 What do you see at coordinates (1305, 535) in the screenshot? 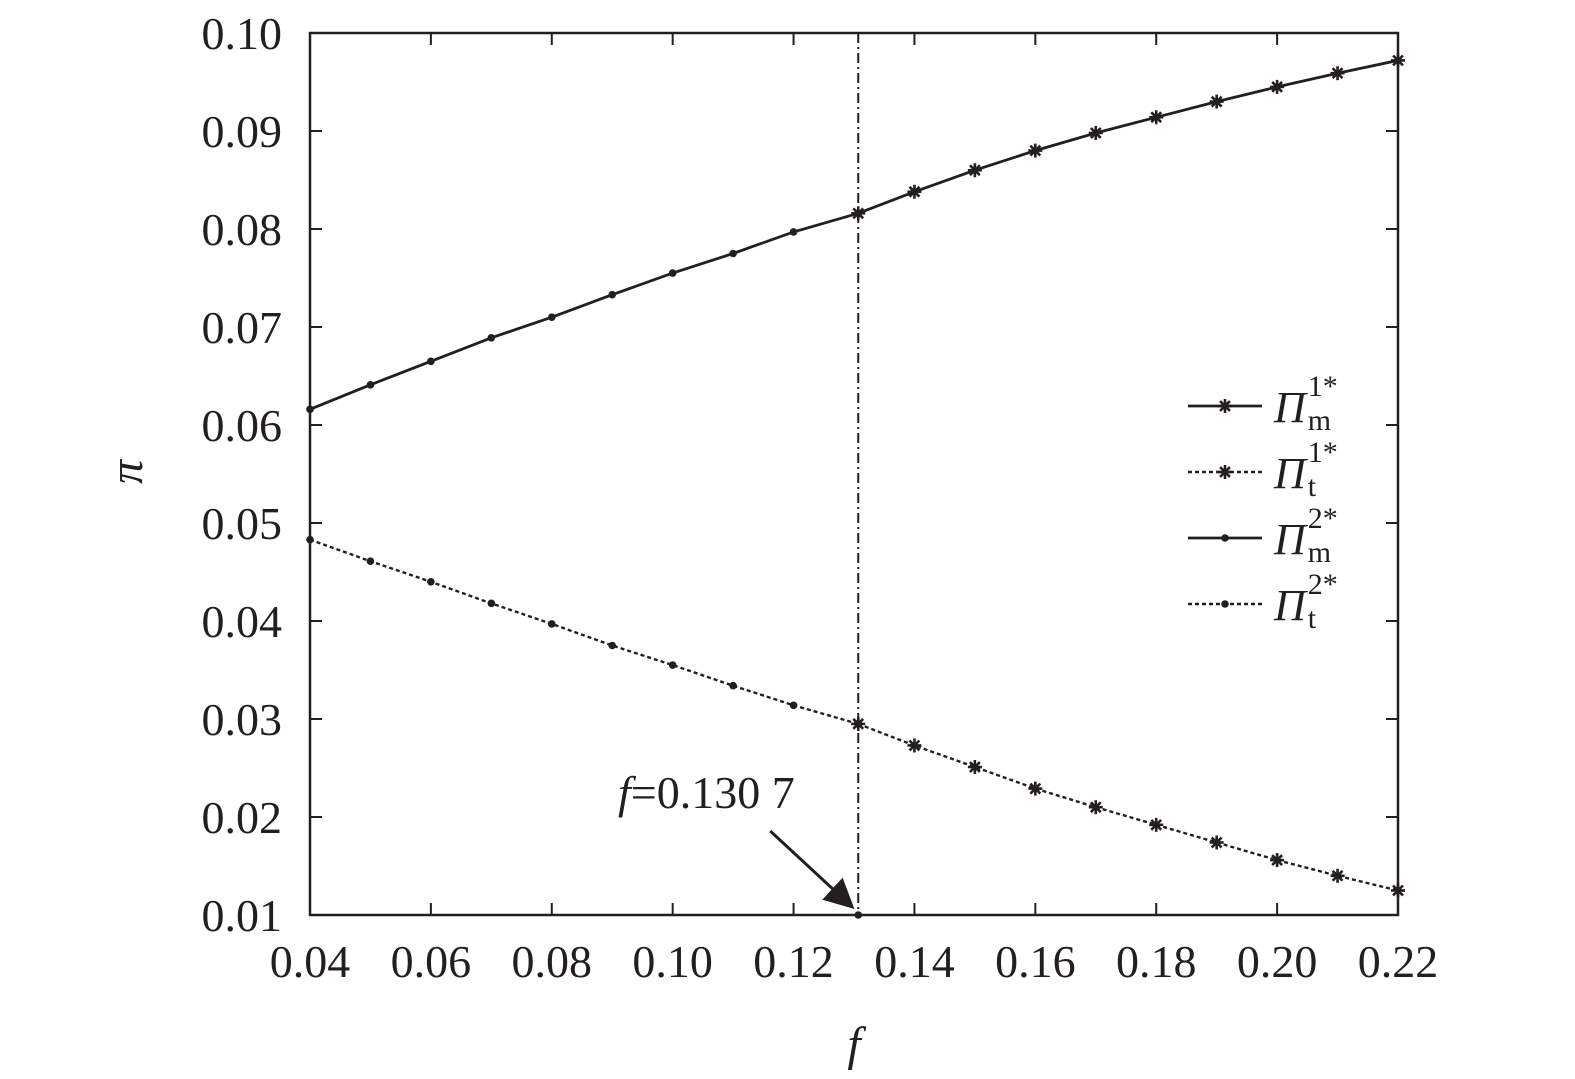
I see `legend-label: Π2* m` at bounding box center [1305, 535].